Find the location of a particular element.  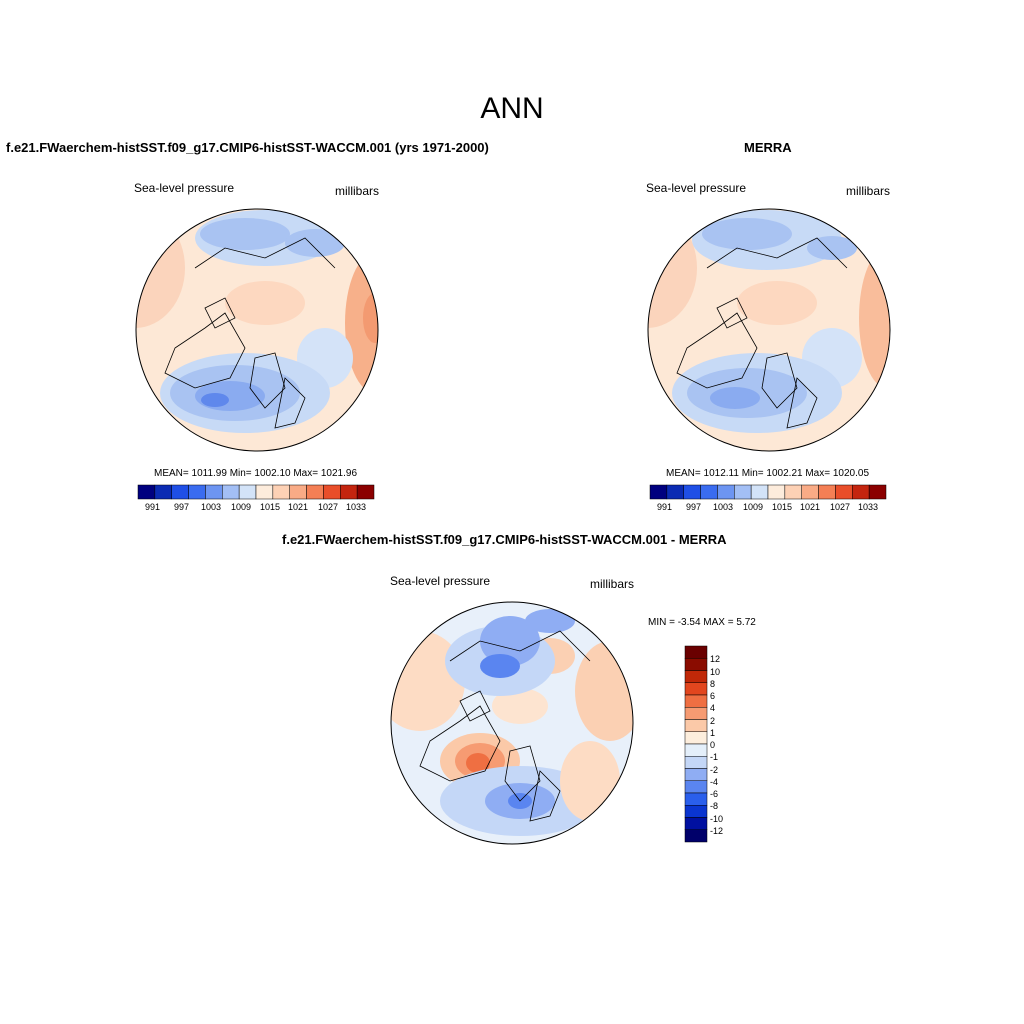

cb-tick: -1 is located at coordinates (714, 757).